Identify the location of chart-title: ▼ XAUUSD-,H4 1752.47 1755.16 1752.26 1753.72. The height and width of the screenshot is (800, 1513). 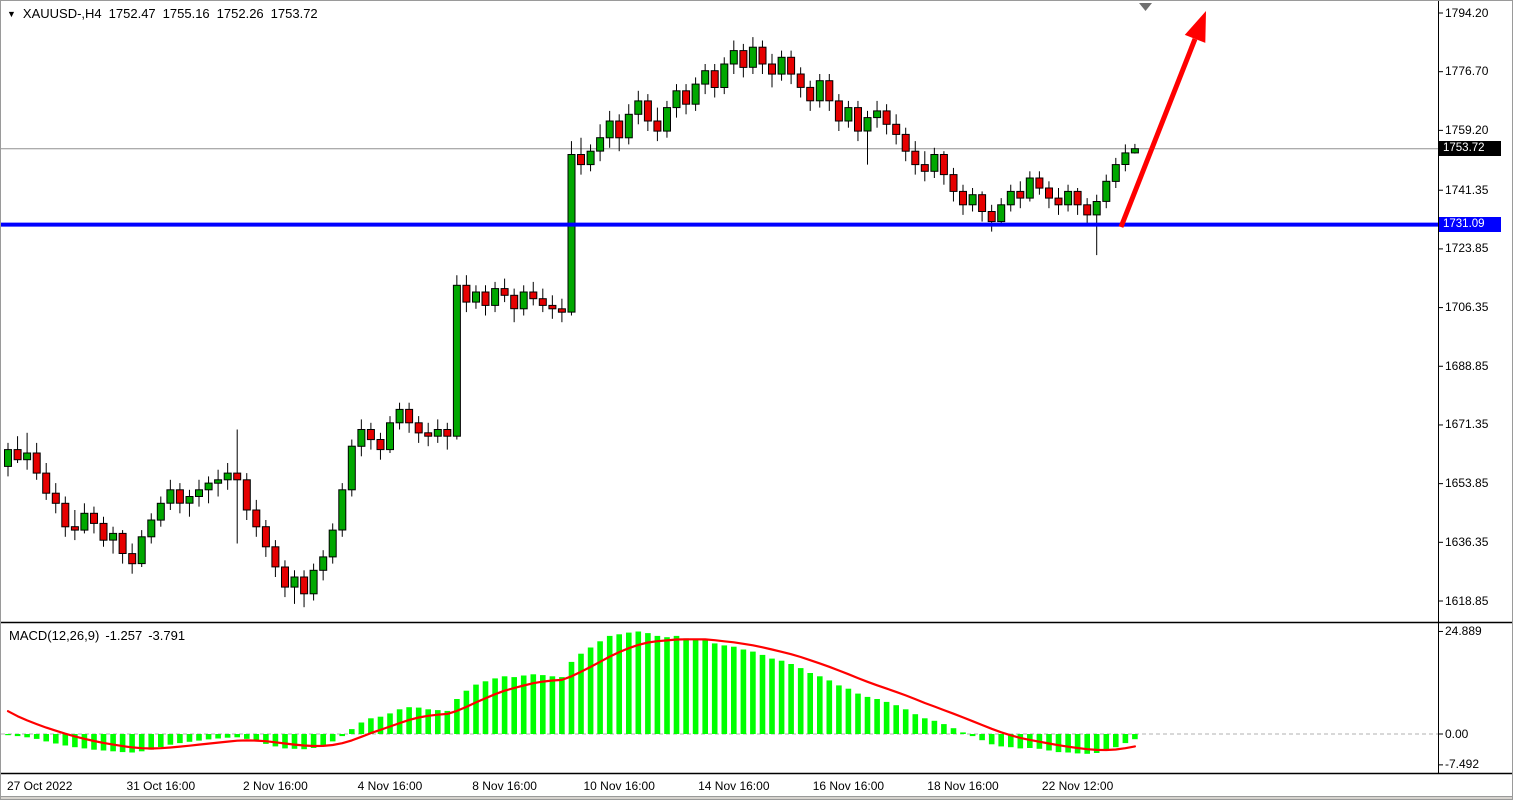
(162, 13).